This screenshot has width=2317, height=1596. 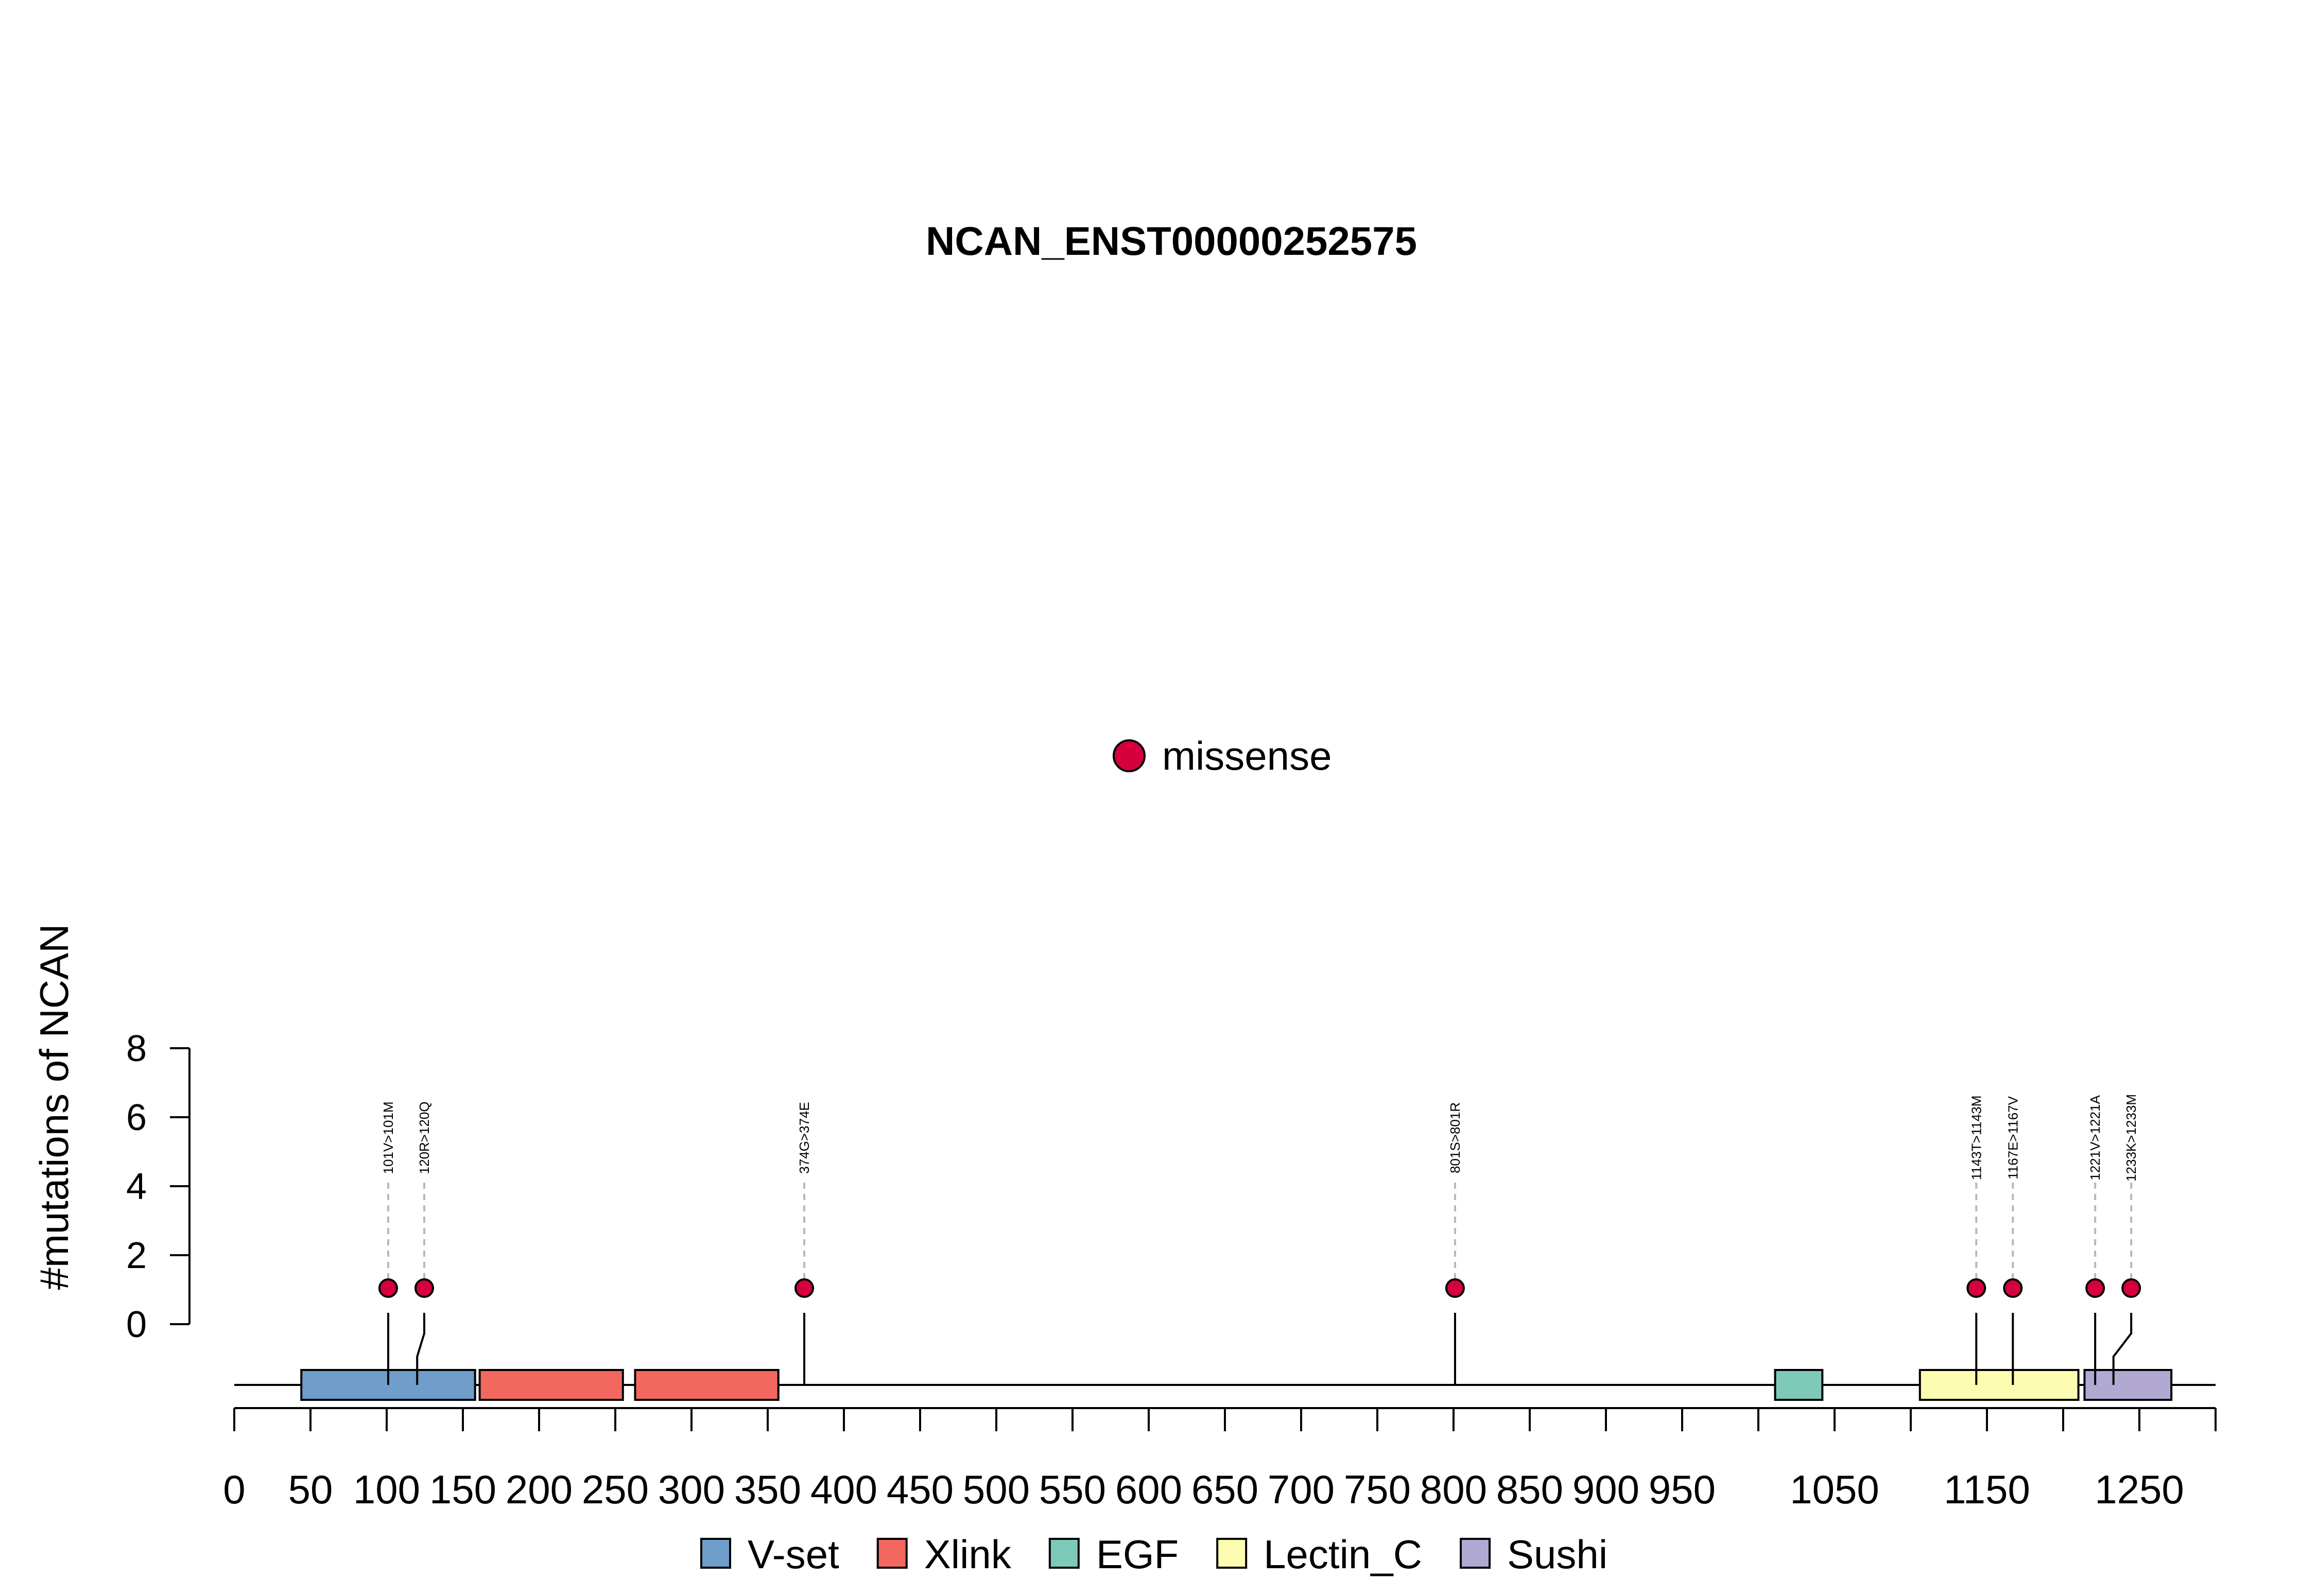 I want to click on x-tick-label: 300, so click(x=691, y=1489).